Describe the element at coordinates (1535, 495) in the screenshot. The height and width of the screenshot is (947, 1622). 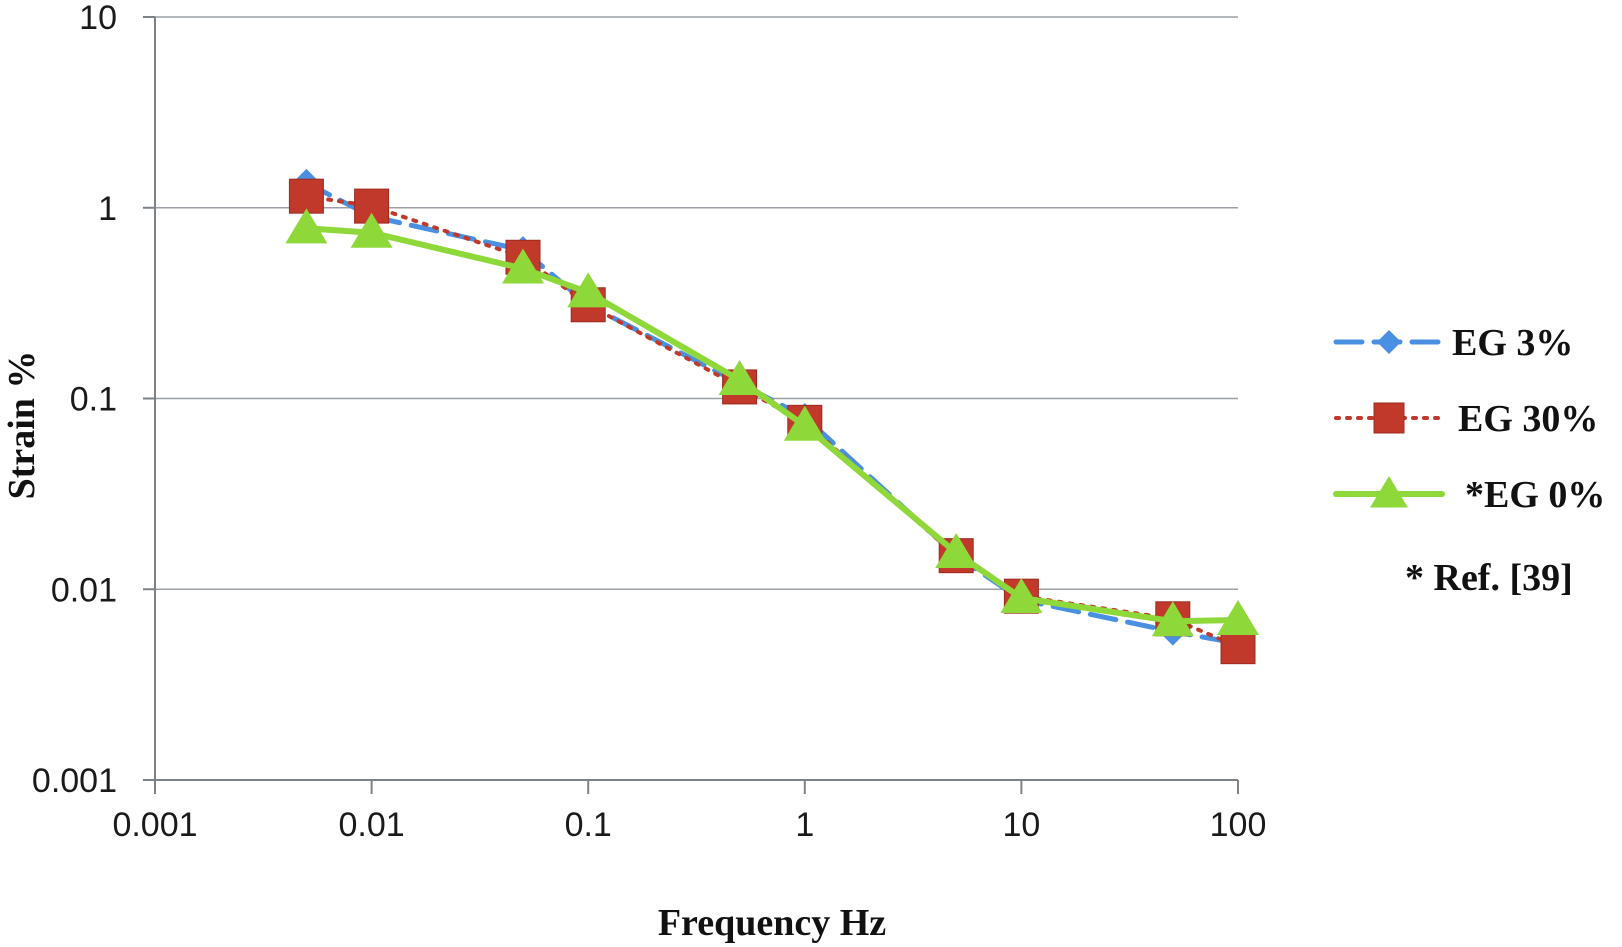
I see `legend-label: *EG 0%` at that location.